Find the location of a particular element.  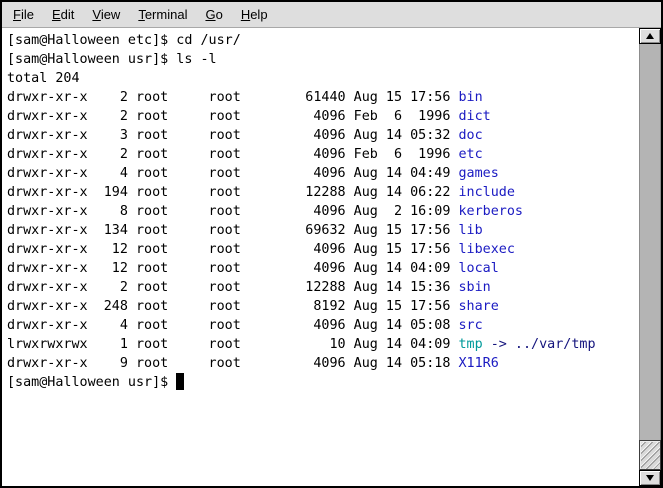

terminal-line: [sam@Halloween usr]$ is located at coordinates (320, 382).